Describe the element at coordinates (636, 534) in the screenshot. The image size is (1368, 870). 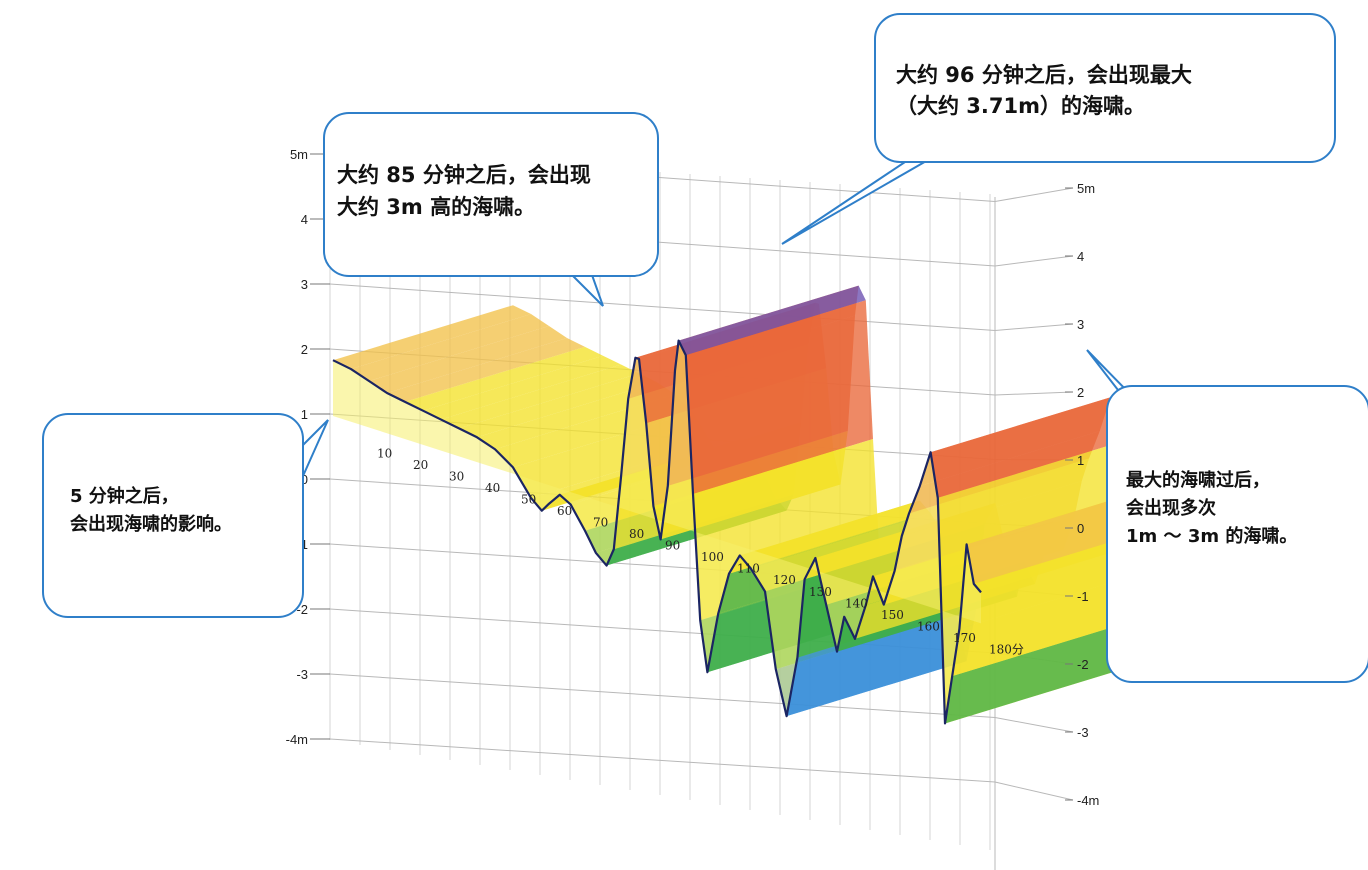
I see `x-tick: 80` at that location.